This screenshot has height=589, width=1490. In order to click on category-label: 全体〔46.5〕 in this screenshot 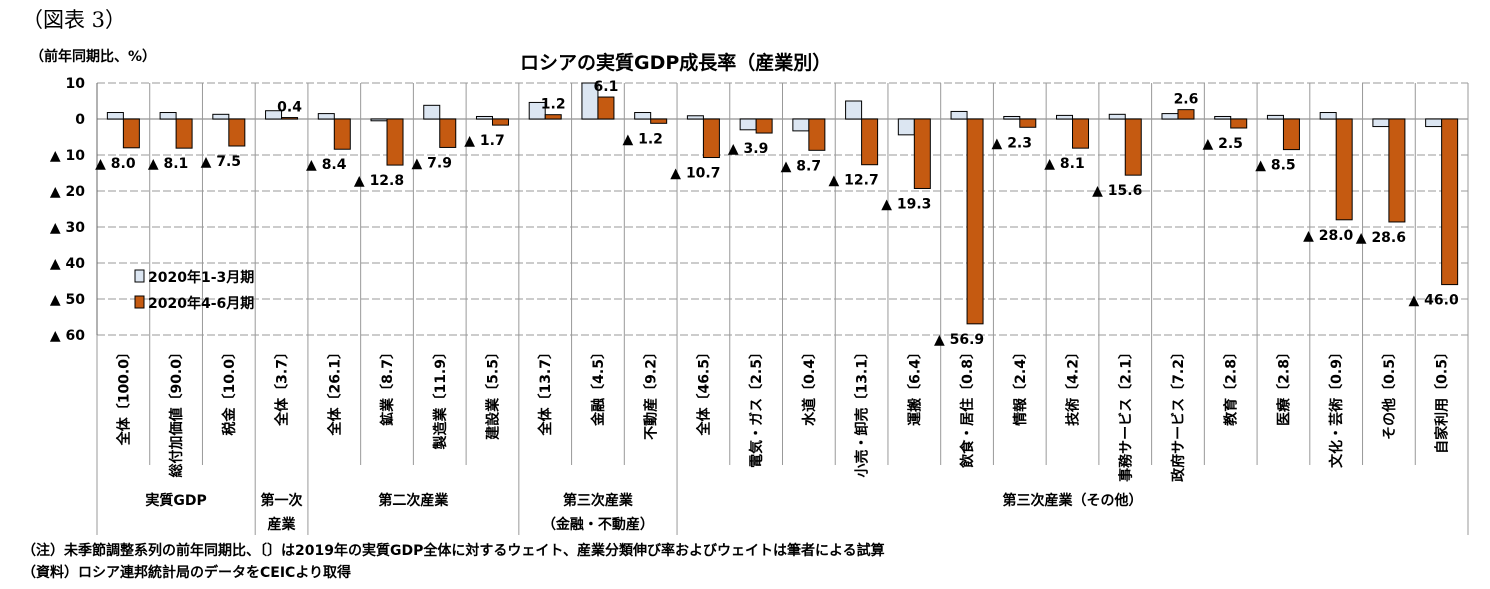, I will do `click(703, 391)`.